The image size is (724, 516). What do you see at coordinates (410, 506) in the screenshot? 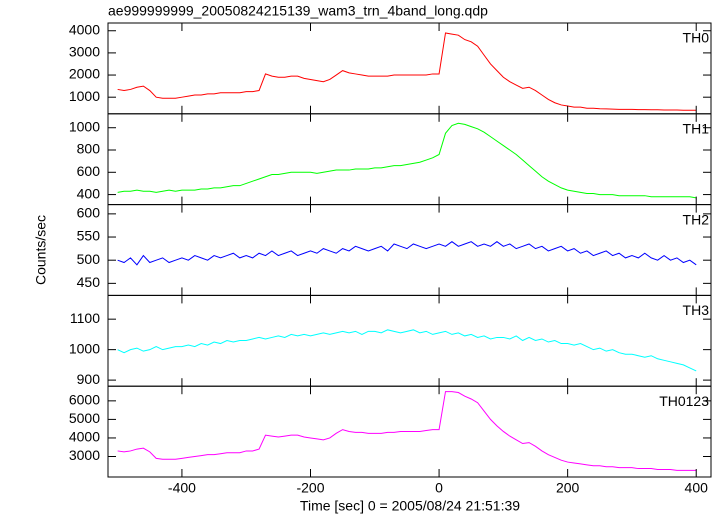
I see `x-axis-label: Time [sec] 0 = 2005/08/24 21:51:39` at bounding box center [410, 506].